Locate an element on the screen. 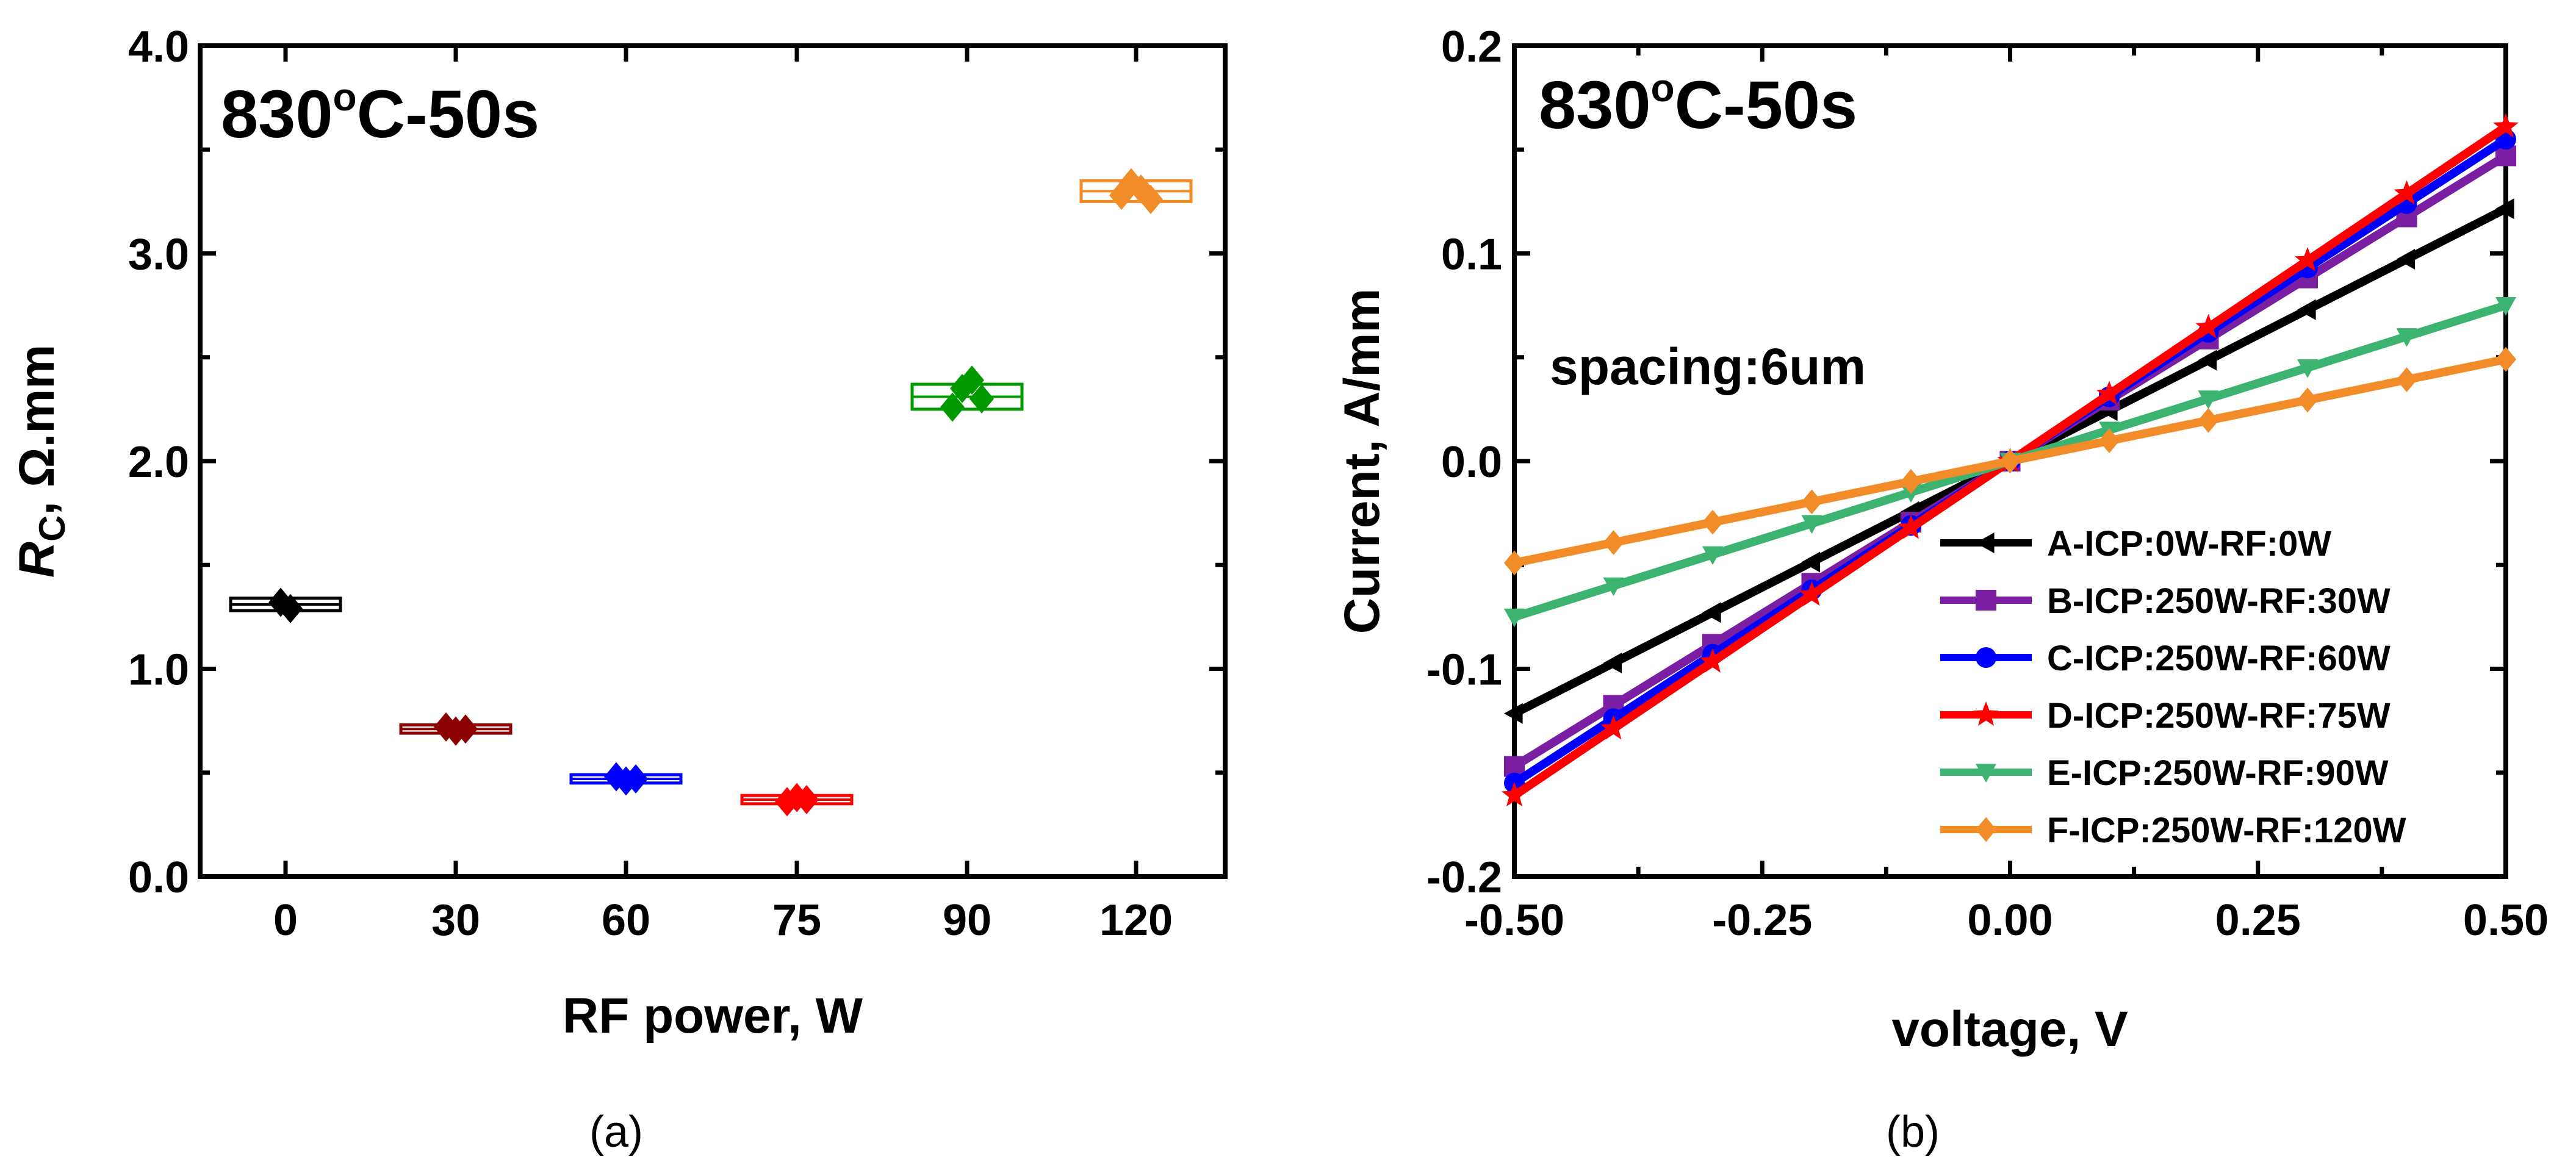 This screenshot has height=1165, width=2576. y-tick-label-a: 0.0 is located at coordinates (158, 877).